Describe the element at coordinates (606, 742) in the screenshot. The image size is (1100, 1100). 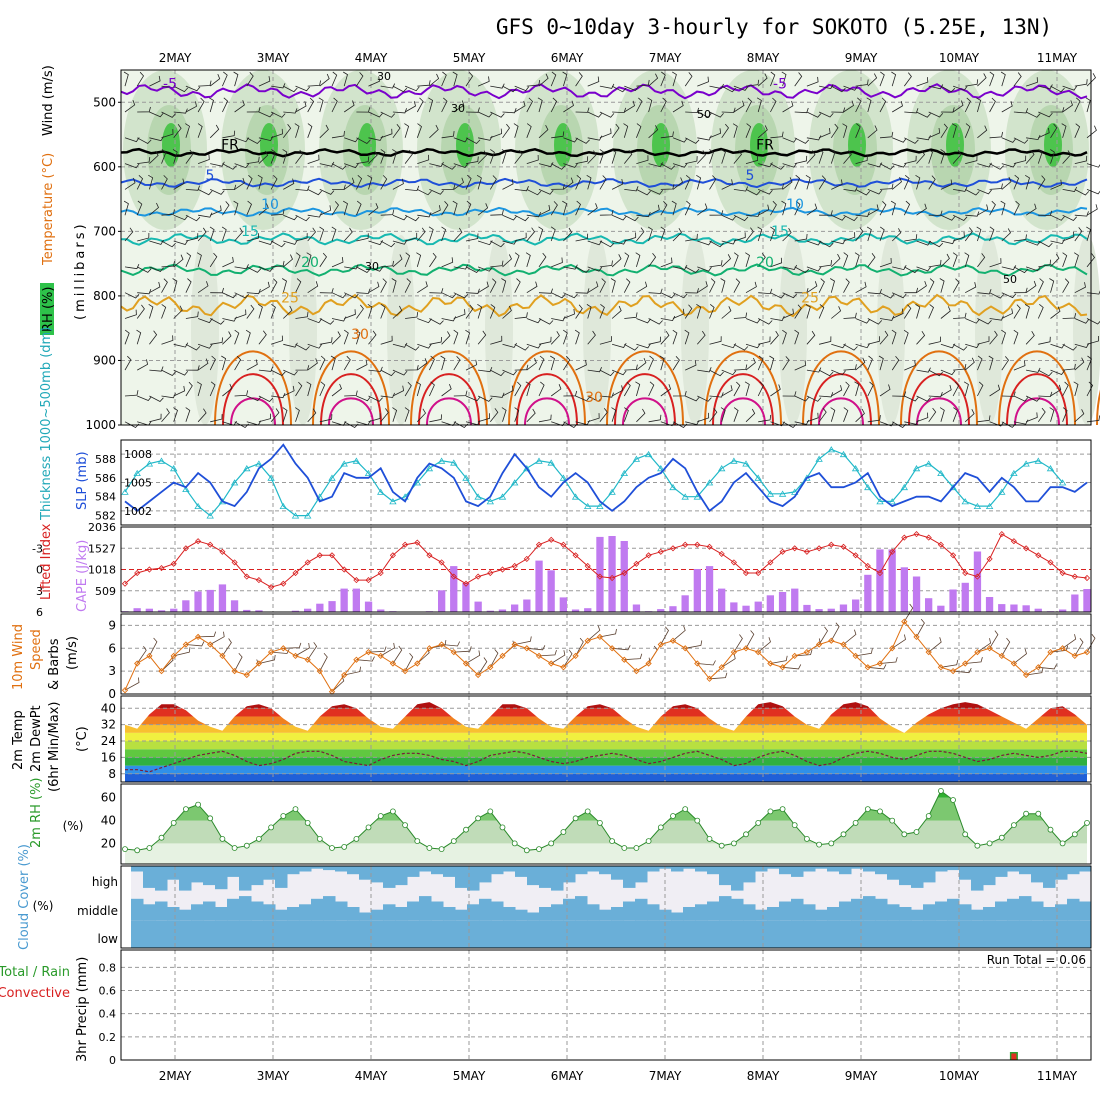
I see `temperature-color-bands` at that location.